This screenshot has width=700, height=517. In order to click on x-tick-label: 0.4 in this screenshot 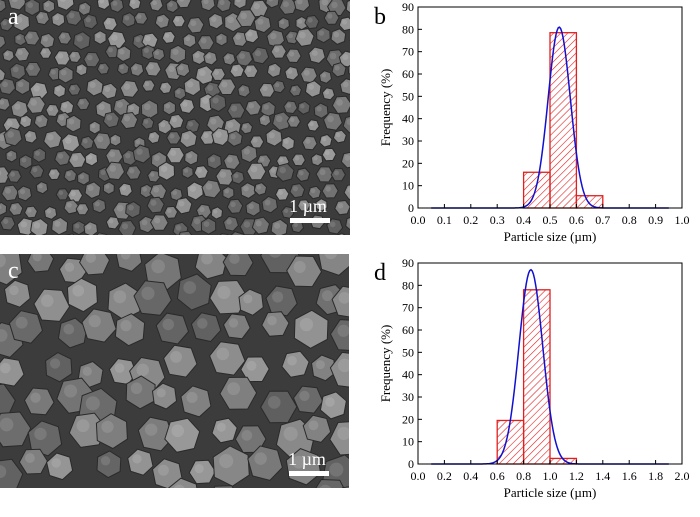, I will do `click(470, 476)`.